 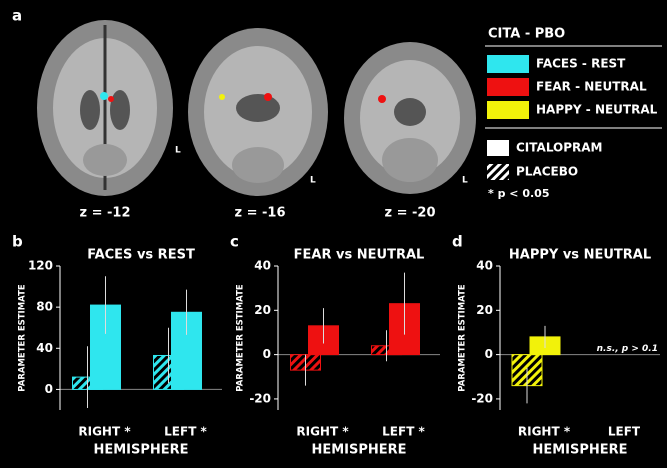 I want to click on slice-label: z = -12, so click(x=105, y=213).